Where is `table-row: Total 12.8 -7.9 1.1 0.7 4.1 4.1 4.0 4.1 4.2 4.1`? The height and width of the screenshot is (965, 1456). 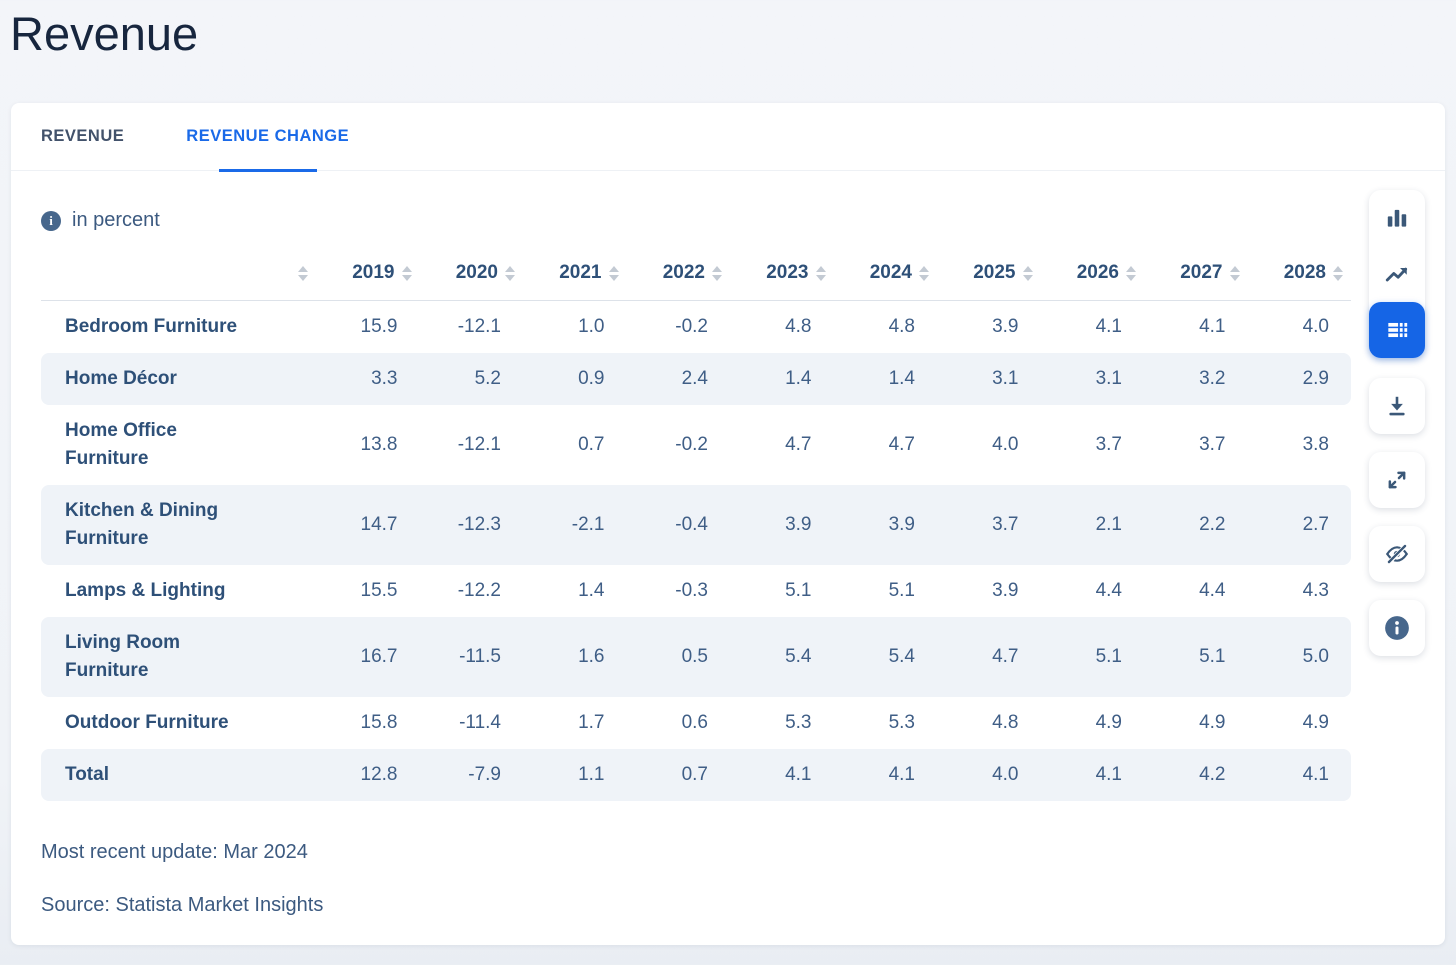 table-row: Total 12.8 -7.9 1.1 0.7 4.1 4.1 4.0 4.1 4.2 4.1 is located at coordinates (696, 775).